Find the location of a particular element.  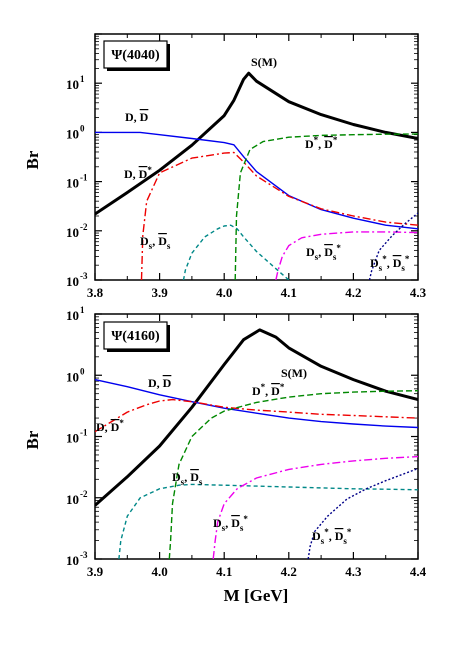

x-tick-labels: 3.9 4.0 4.1 4.2 4.3 4.4 is located at coordinates (257, 571).